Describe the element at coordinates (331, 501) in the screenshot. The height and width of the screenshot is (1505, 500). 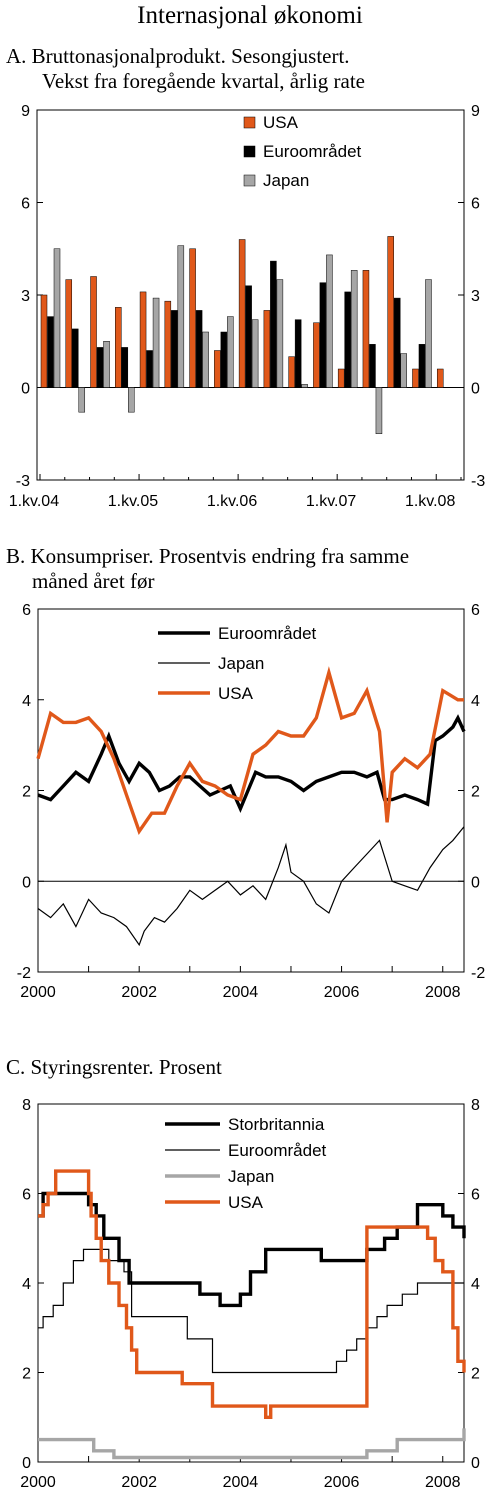
I see `chart-a-xtick-label: 1.kv.07` at that location.